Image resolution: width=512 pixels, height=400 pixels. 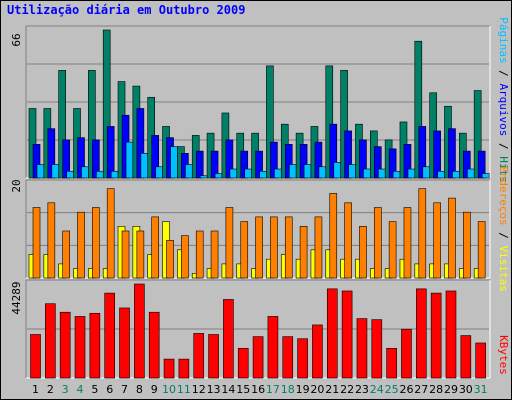 I want to click on x-tick-label: 28, so click(x=436, y=389).